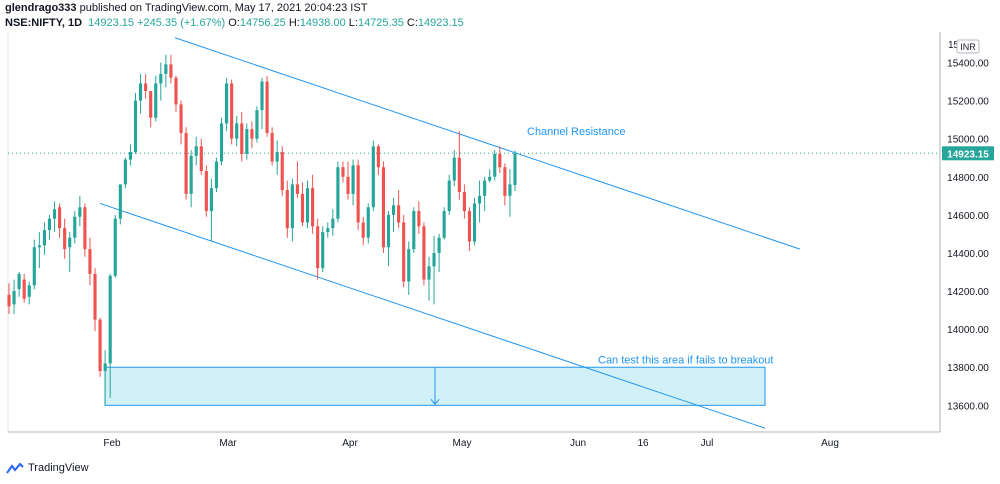 The height and width of the screenshot is (484, 1000). I want to click on price-tick-label: 15200.00, so click(968, 102).